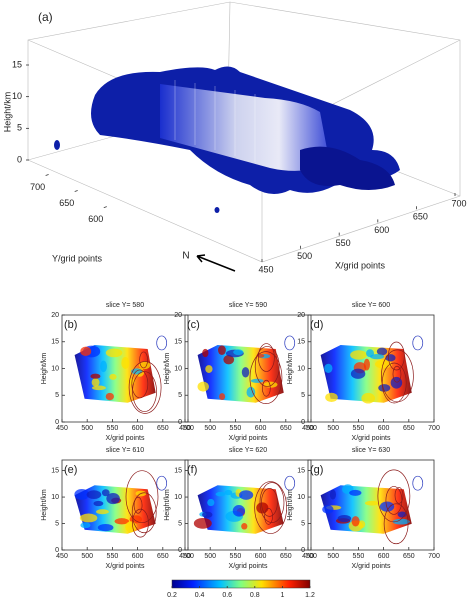  I want to click on panel-label: (d), so click(316, 325).